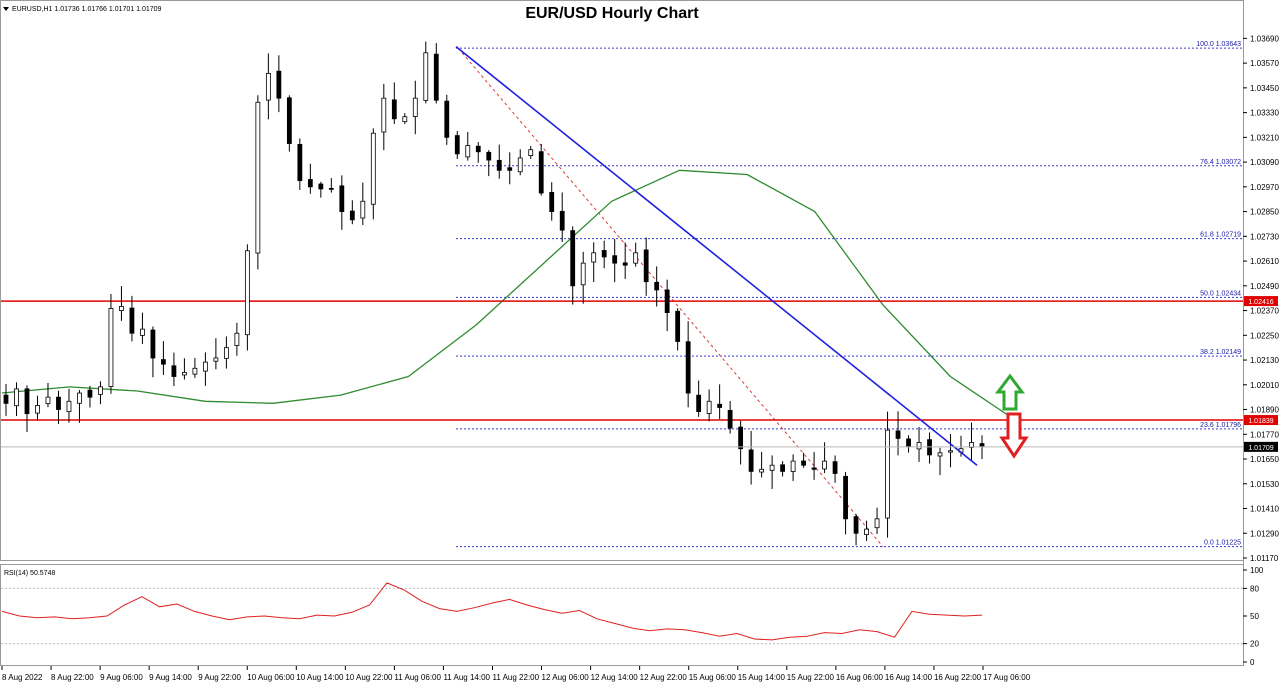 Image resolution: width=1280 pixels, height=686 pixels. What do you see at coordinates (320, 677) in the screenshot?
I see `time-tick-label: 10 Aug 14:00` at bounding box center [320, 677].